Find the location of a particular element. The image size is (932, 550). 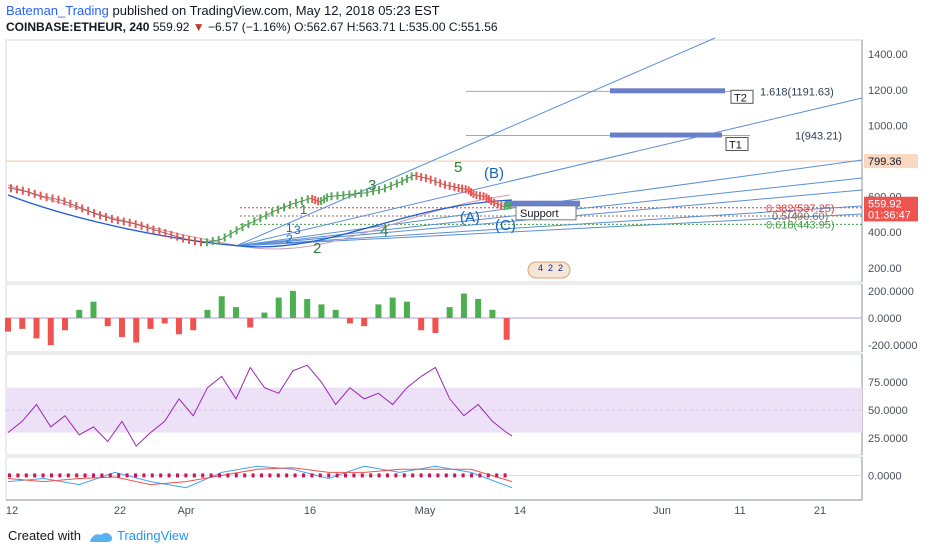

y-tick-label: -200.0000 is located at coordinates (893, 346).